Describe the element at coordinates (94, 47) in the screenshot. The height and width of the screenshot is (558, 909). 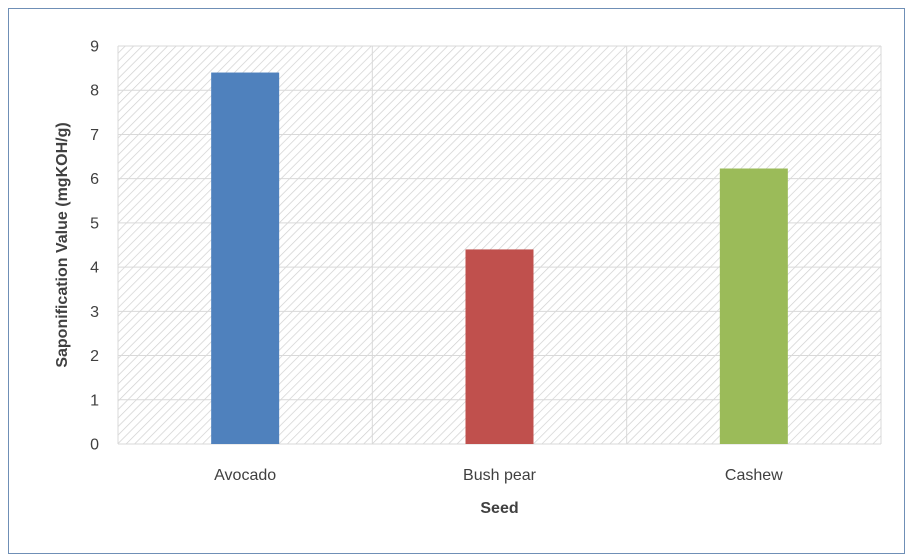
I see `y-tick-label: 9` at that location.